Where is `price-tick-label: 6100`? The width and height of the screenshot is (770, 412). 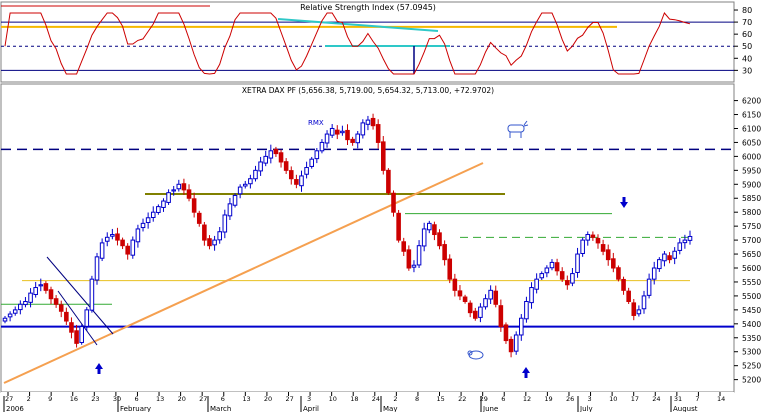 price-tick-label: 6100 is located at coordinates (751, 128).